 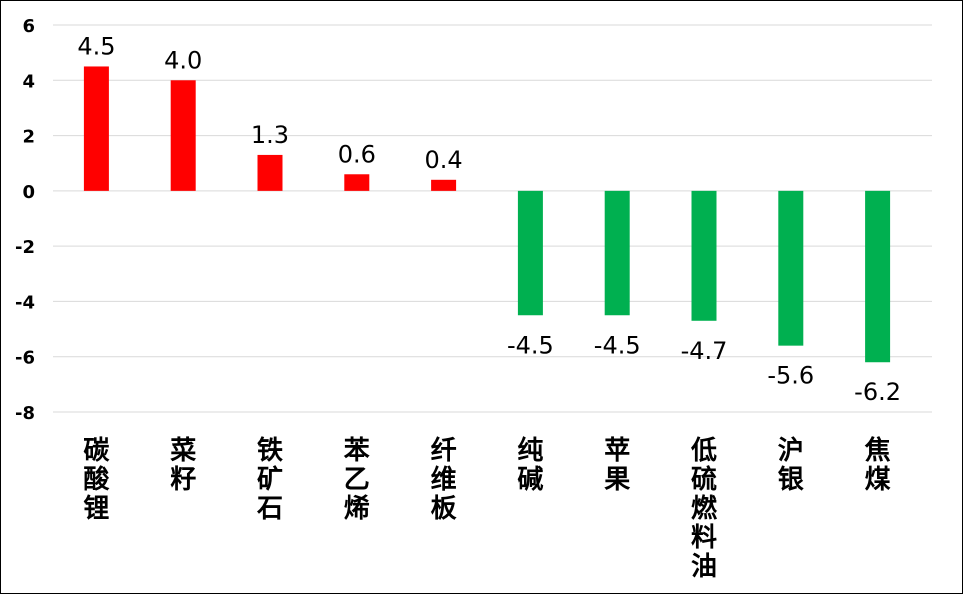 I want to click on category-label: 菜籽, so click(x=182, y=465).